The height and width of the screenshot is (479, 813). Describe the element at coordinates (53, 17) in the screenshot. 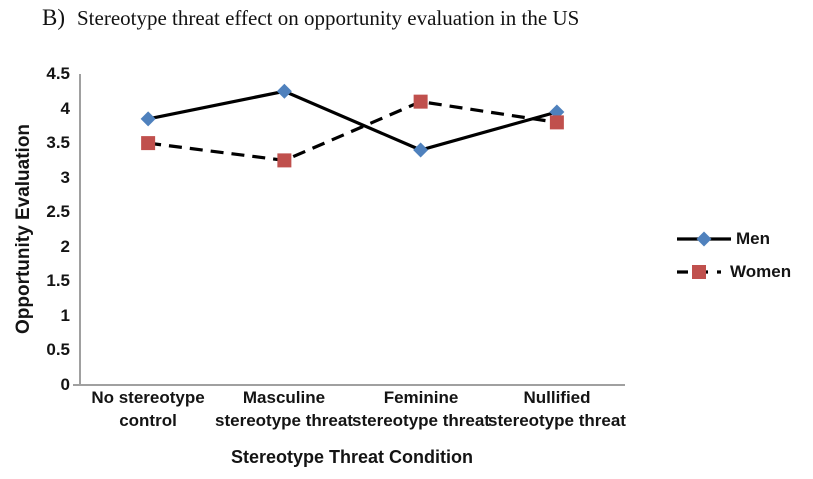

I see `panel-label: B)` at that location.